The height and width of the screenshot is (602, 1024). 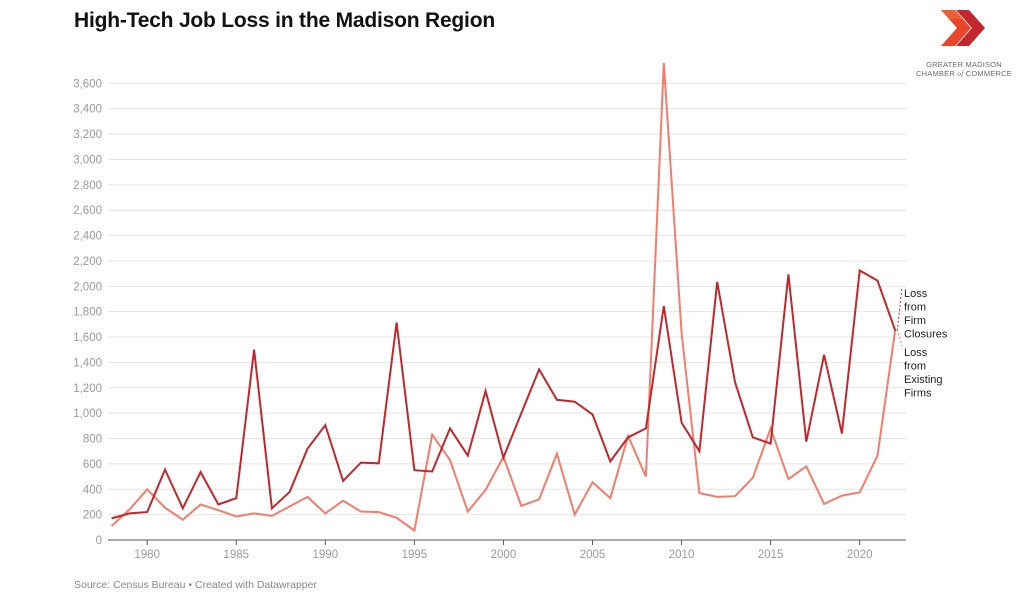 I want to click on y-tick-label: 800, so click(x=92, y=440).